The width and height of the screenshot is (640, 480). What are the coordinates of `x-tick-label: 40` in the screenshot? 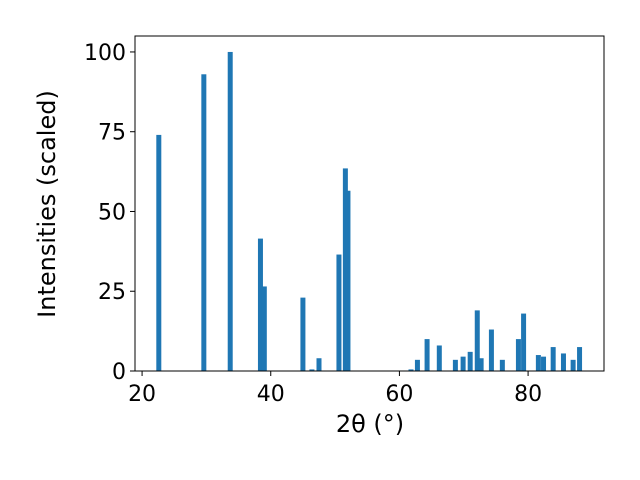 It's located at (271, 394).